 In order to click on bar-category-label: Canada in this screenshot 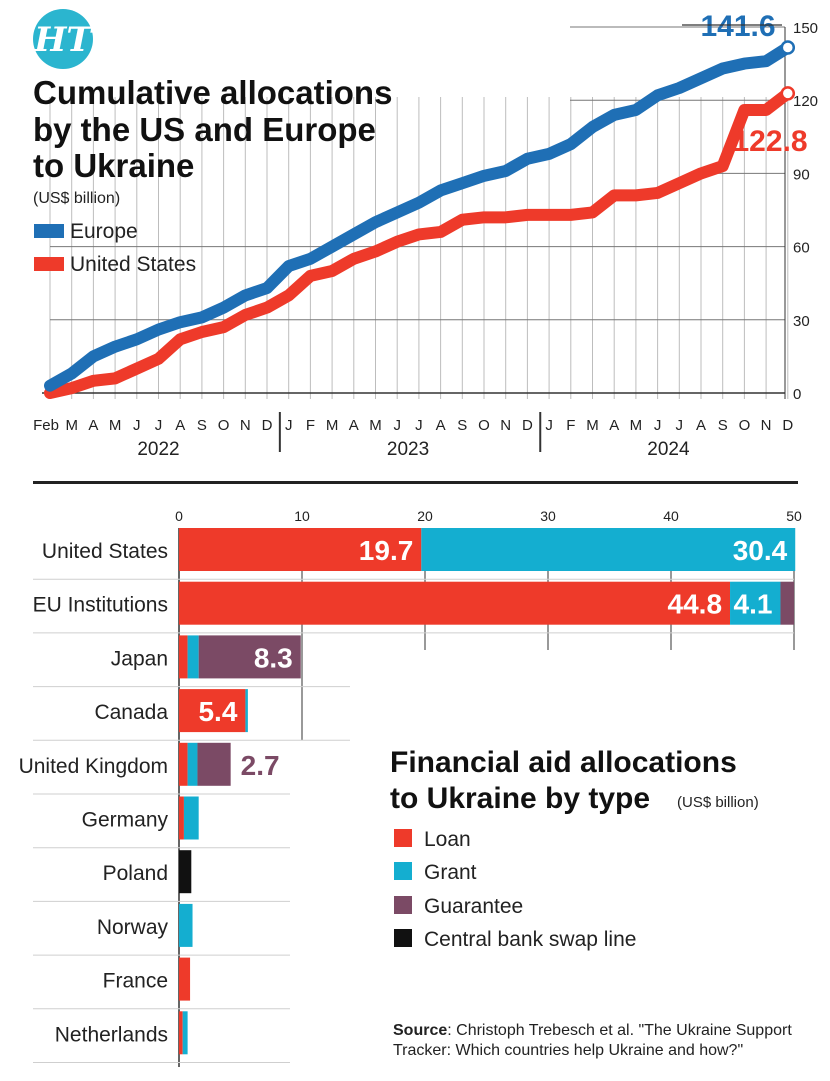, I will do `click(131, 712)`.